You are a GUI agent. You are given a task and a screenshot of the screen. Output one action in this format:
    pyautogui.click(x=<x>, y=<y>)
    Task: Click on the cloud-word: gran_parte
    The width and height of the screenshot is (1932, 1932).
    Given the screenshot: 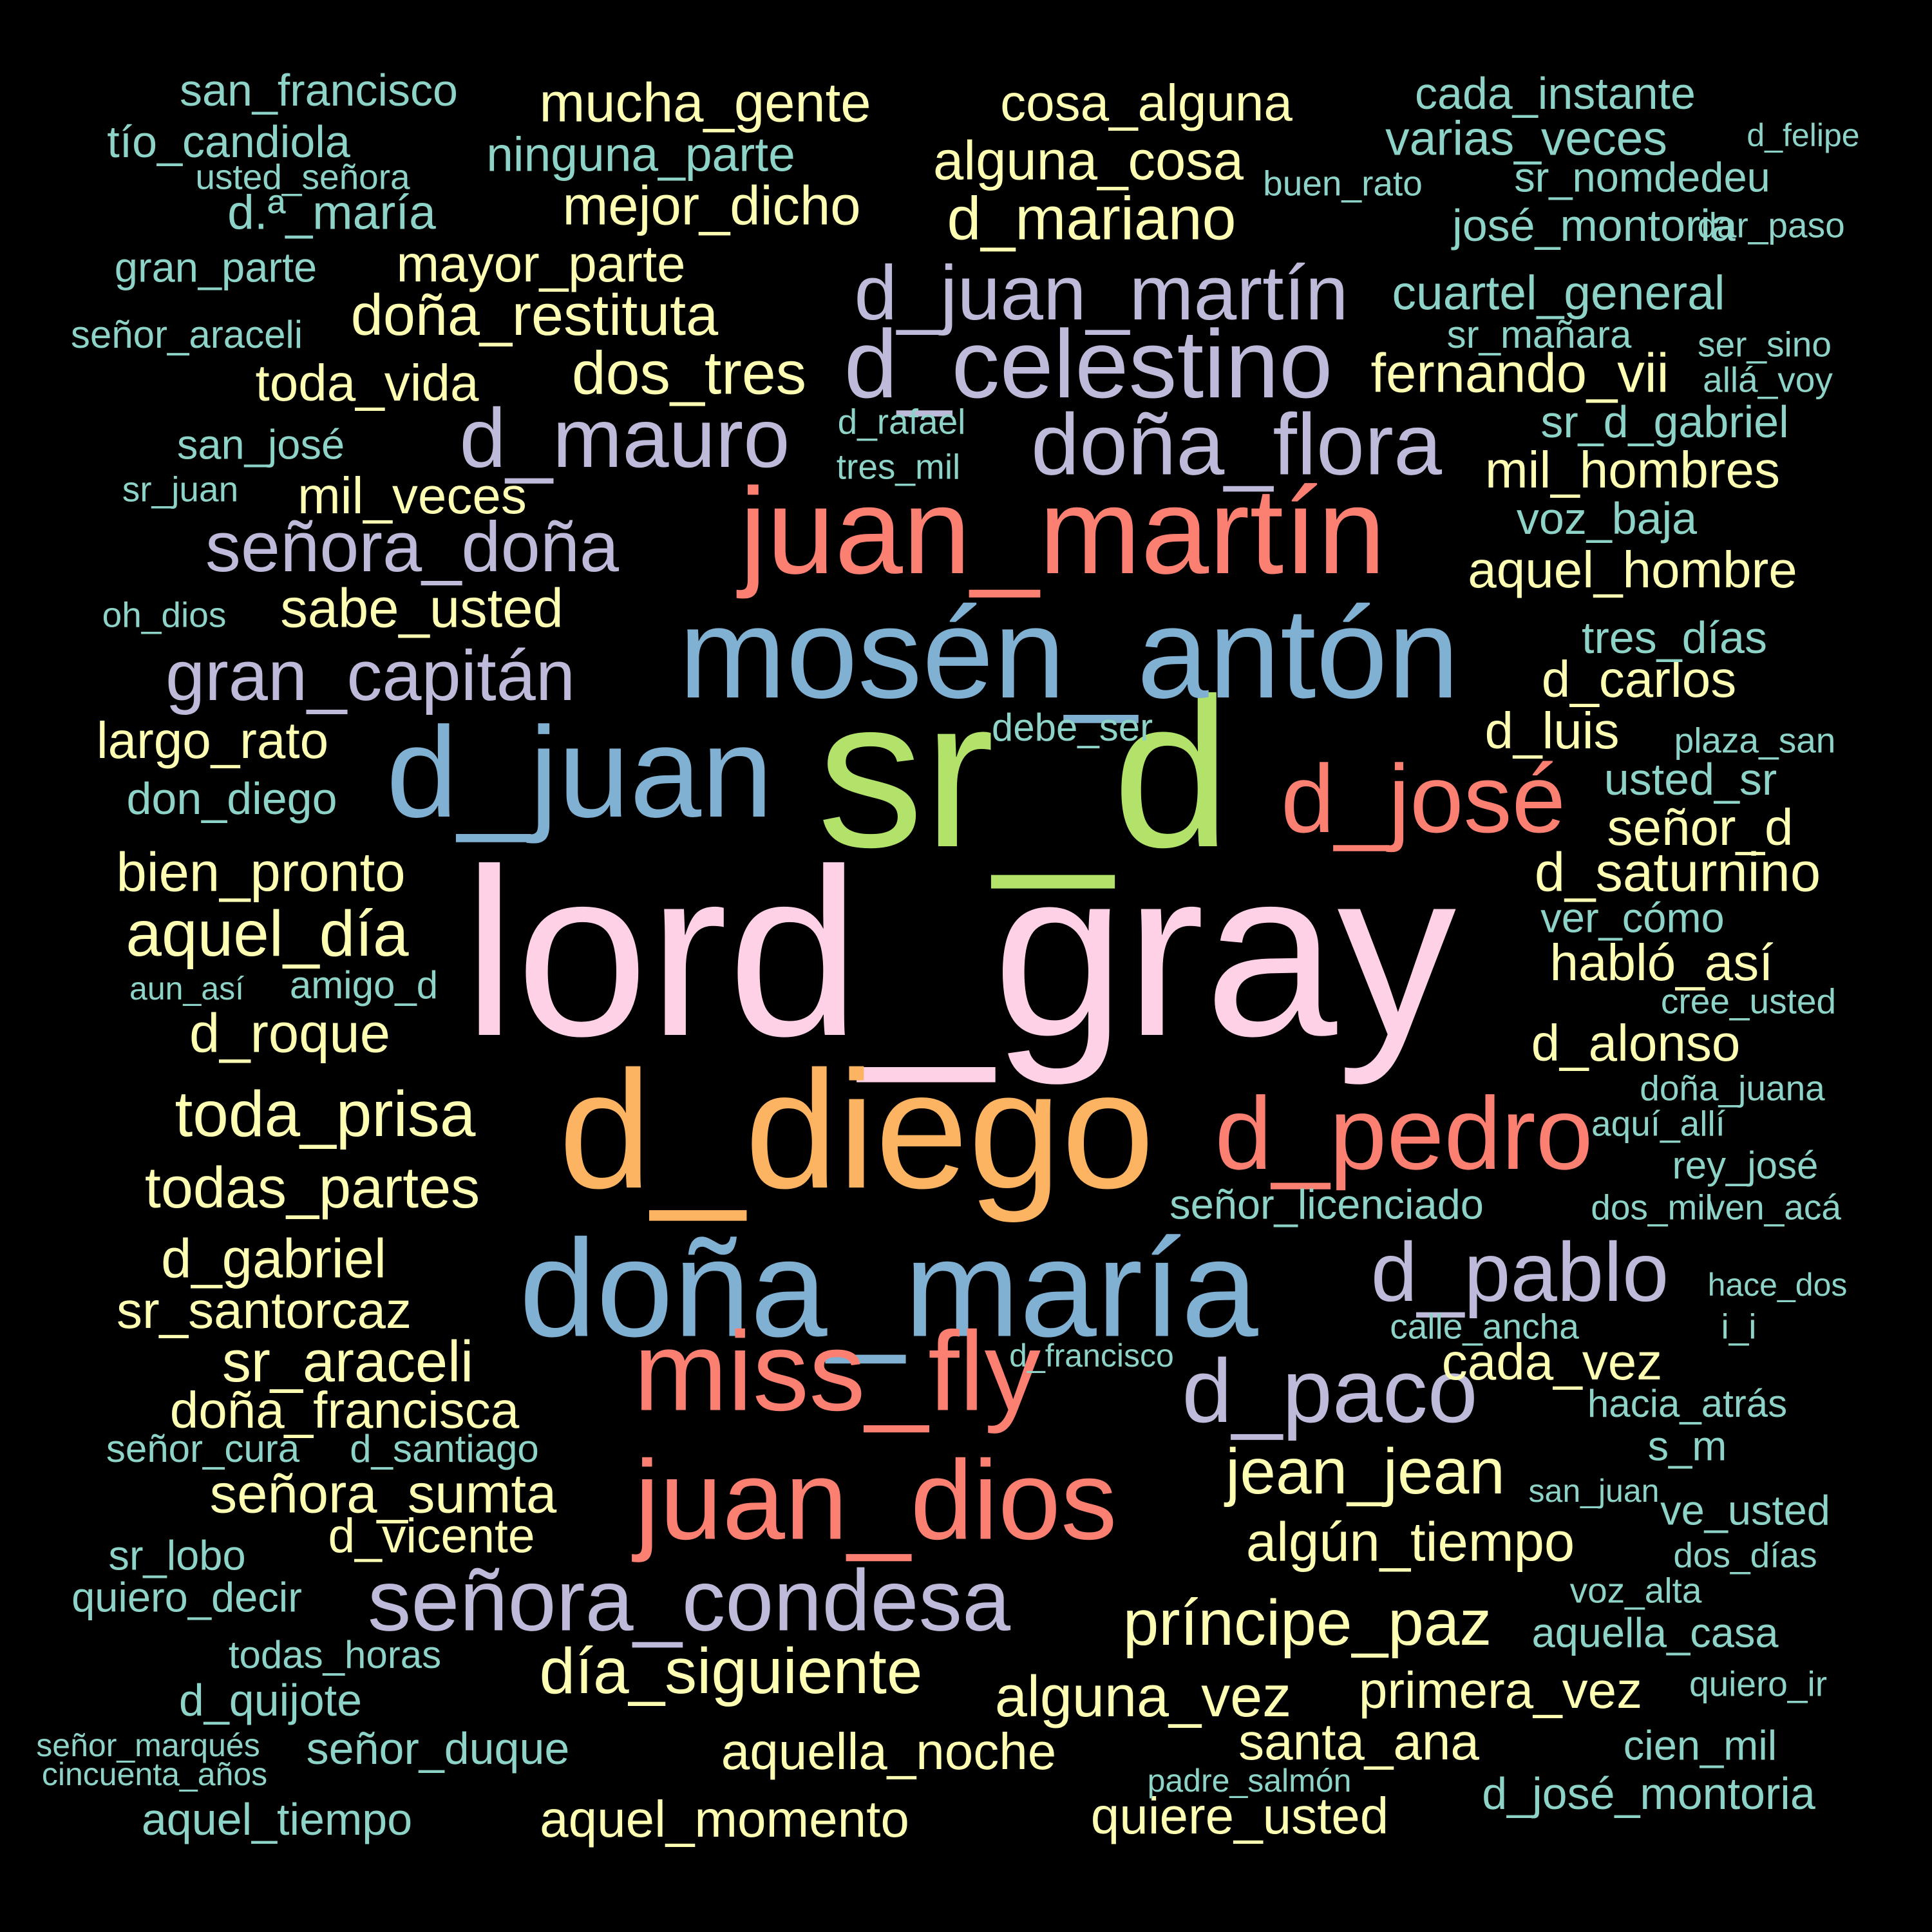 What is the action you would take?
    pyautogui.click(x=215, y=267)
    